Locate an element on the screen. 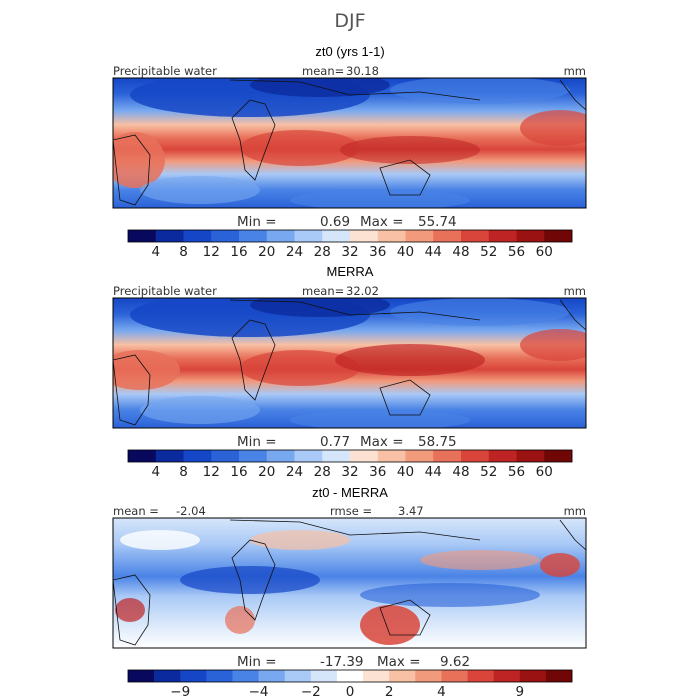 The image size is (700, 700). mean-value: -2.04 is located at coordinates (191, 511).